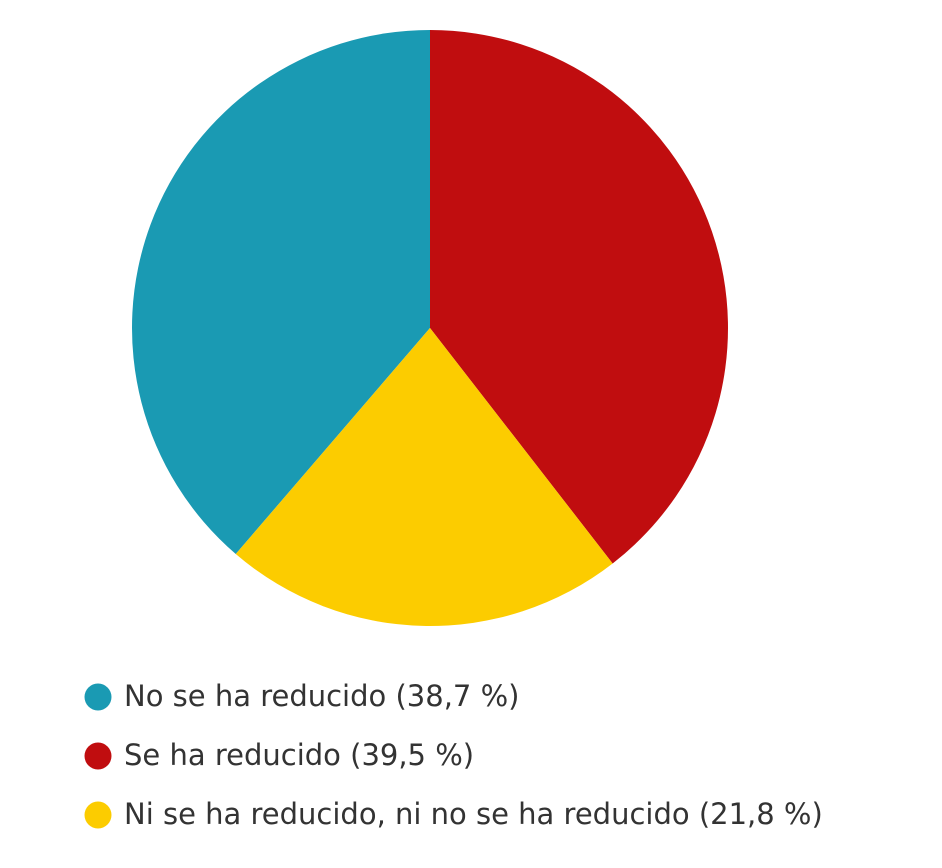 This screenshot has height=868, width=942. Describe the element at coordinates (424, 477) in the screenshot. I see `pie-slice` at that location.